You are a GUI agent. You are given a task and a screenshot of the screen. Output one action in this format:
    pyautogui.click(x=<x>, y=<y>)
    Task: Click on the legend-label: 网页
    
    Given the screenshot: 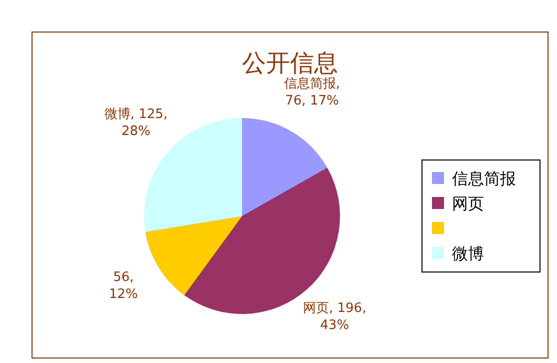 What is the action you would take?
    pyautogui.click(x=468, y=203)
    